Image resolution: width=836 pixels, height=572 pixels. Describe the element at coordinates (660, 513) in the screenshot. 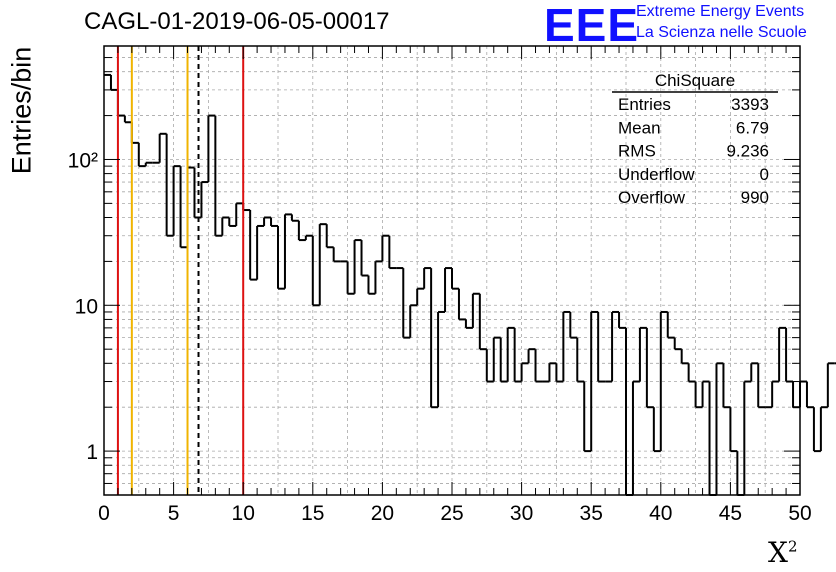

I see `x-tick-label: 40` at that location.